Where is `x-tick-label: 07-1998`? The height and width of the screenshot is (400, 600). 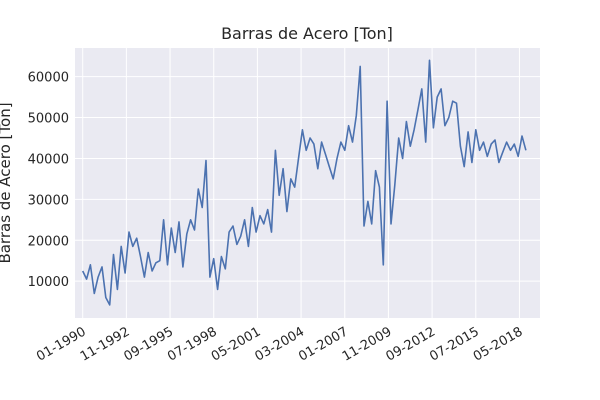
x-tick-label: 07-1998 is located at coordinates (192, 344).